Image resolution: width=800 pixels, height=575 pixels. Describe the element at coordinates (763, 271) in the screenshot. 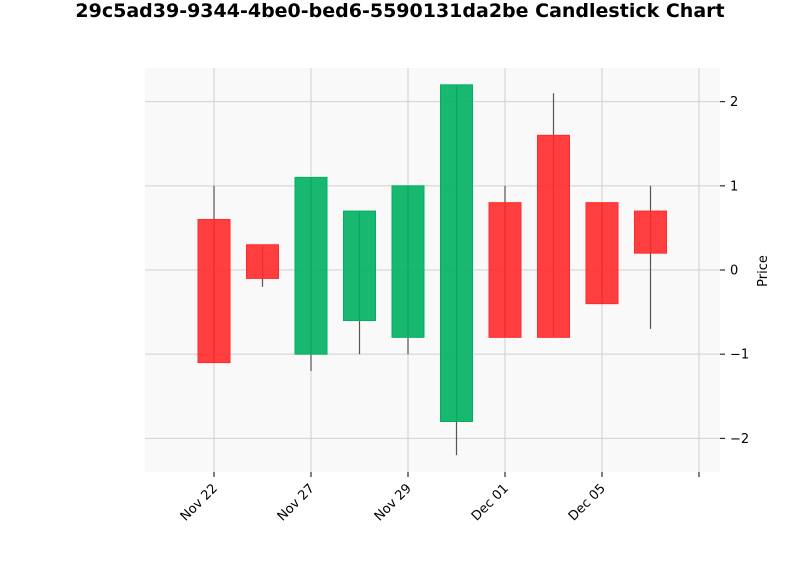

I see `y-axis-label: Price` at that location.